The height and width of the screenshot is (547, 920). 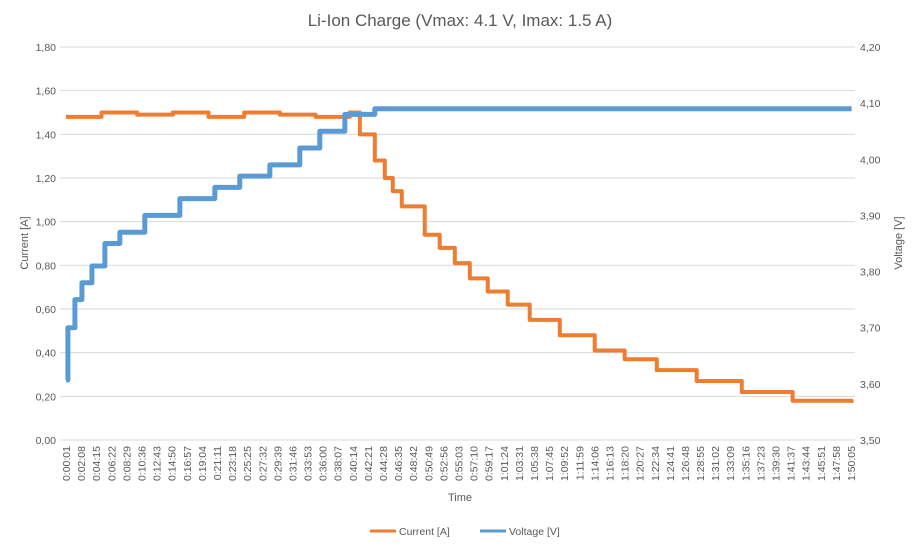 I want to click on x-tick-label: 0:25:25, so click(x=248, y=463).